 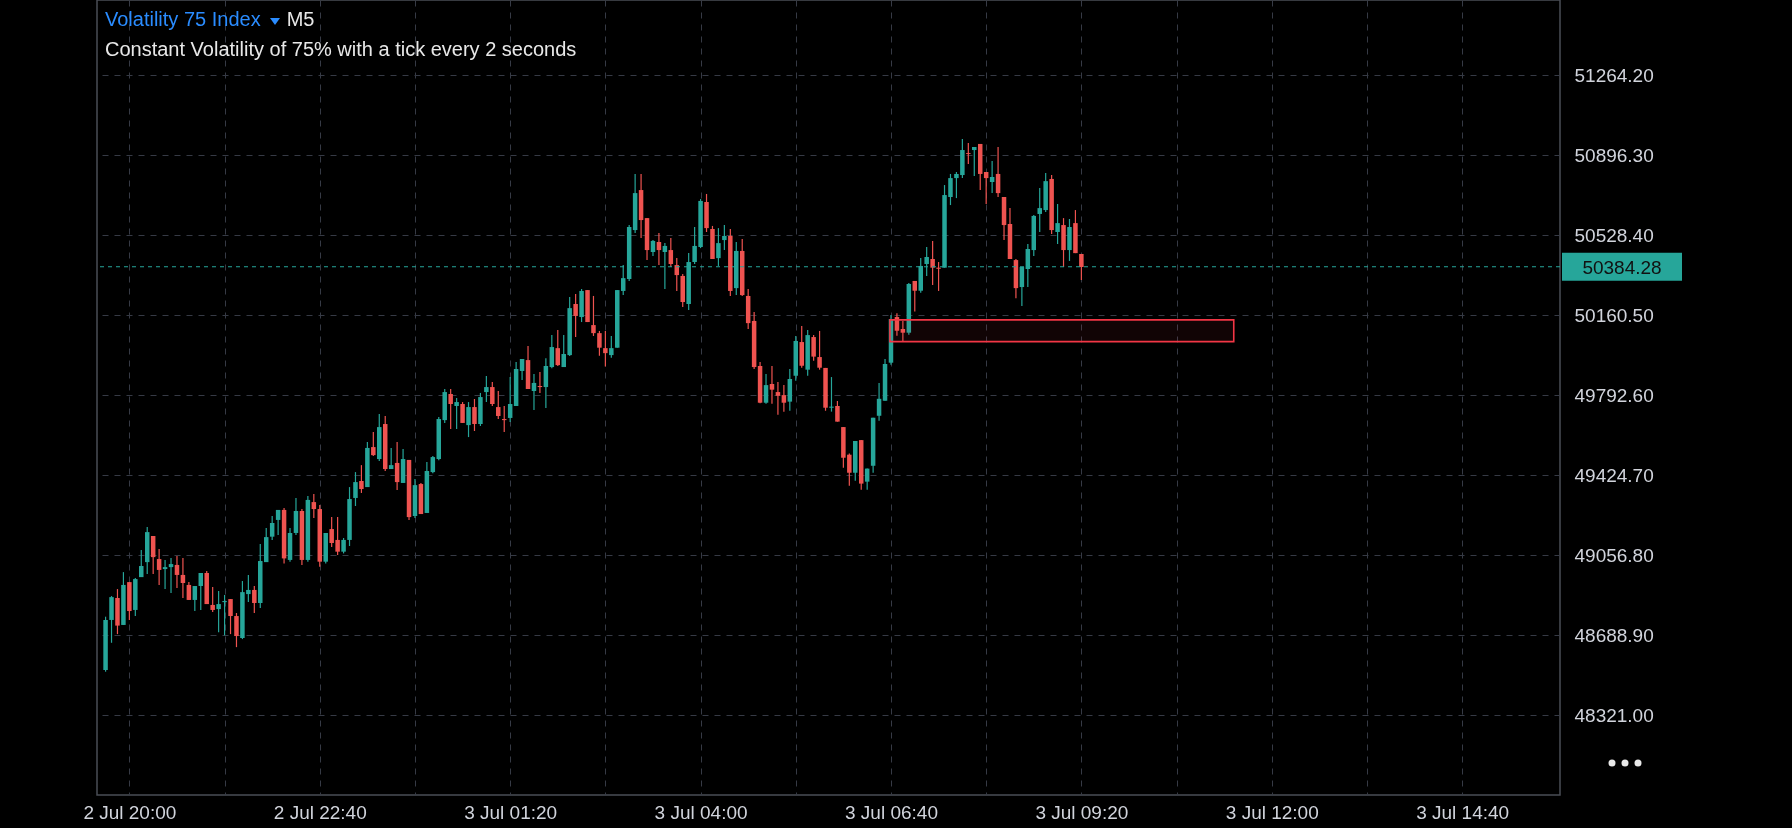 I want to click on y-tick-label: 49056.80, so click(x=1614, y=555).